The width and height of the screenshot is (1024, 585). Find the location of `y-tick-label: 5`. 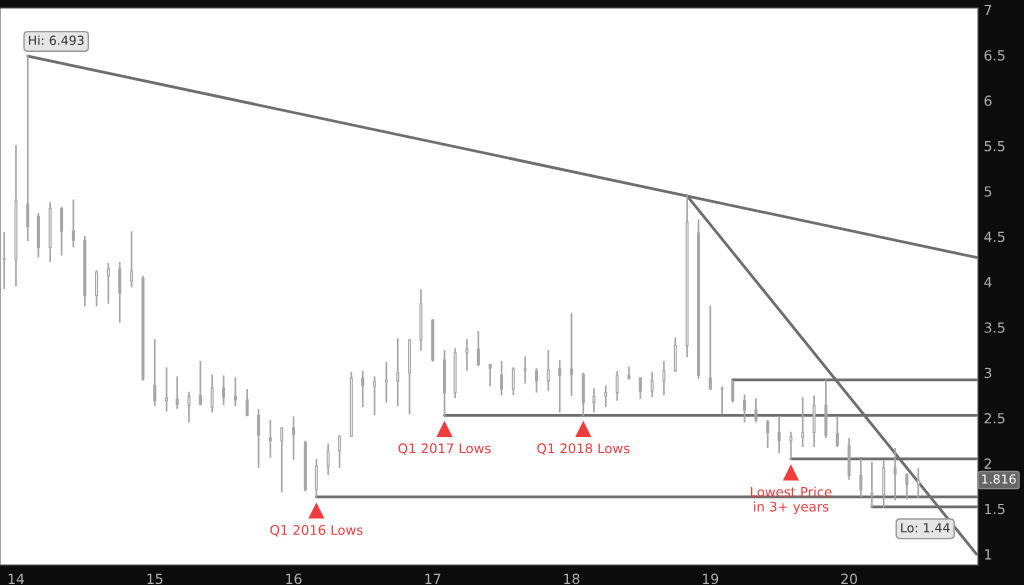

y-tick-label: 5 is located at coordinates (988, 191).